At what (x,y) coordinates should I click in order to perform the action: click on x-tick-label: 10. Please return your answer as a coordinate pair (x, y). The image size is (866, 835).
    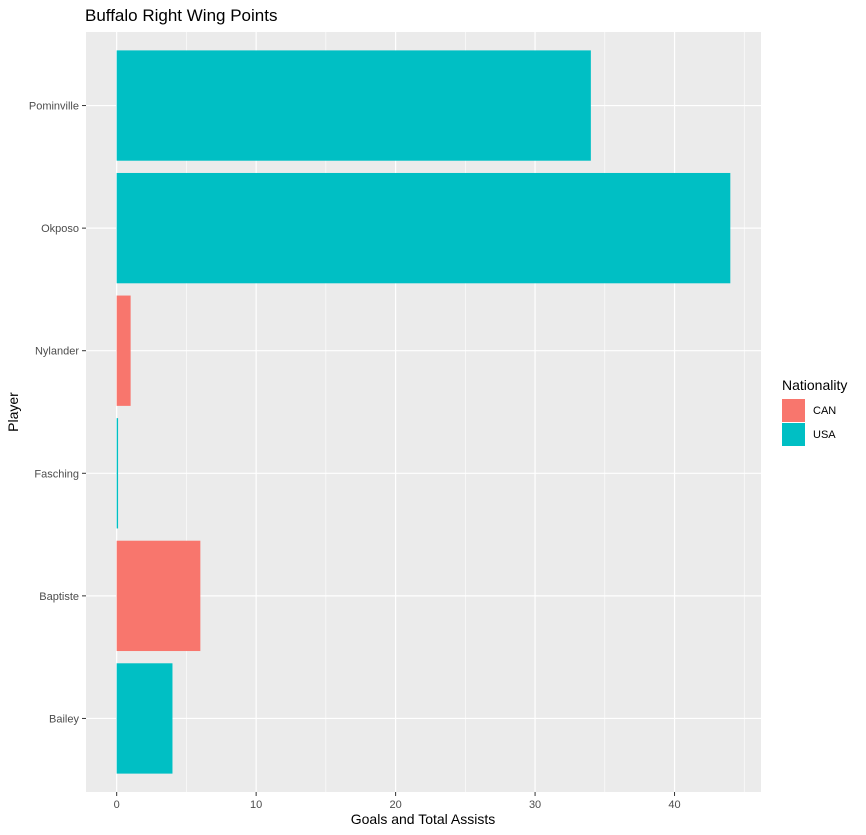
    Looking at the image, I should click on (256, 805).